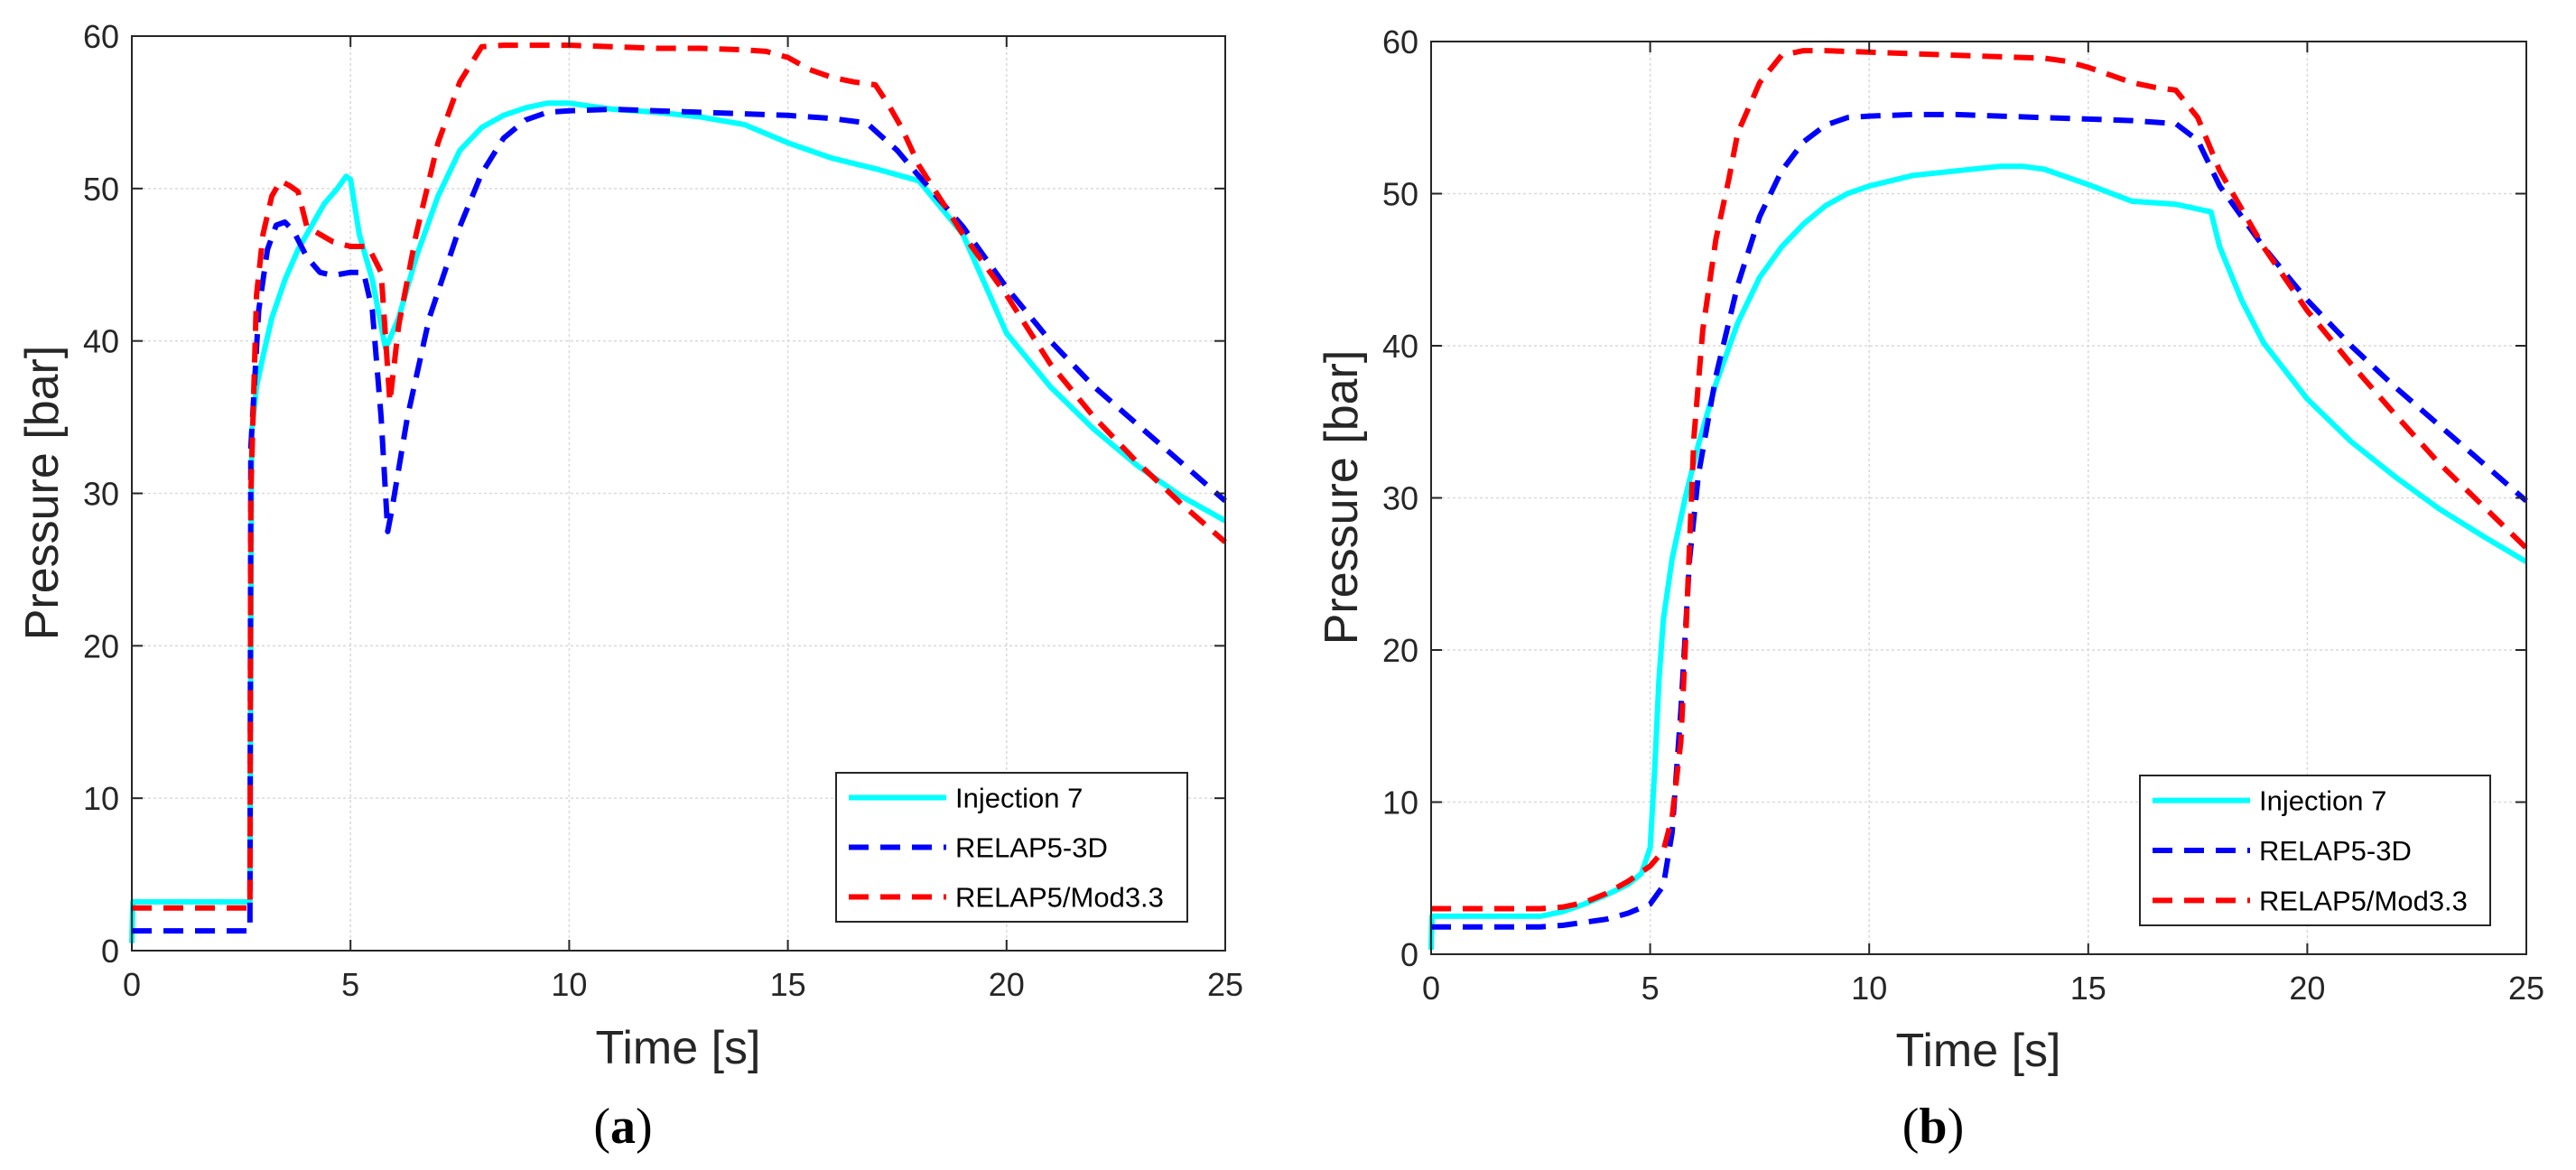 The width and height of the screenshot is (2576, 1170). I want to click on panel-label: b, so click(1933, 1127).